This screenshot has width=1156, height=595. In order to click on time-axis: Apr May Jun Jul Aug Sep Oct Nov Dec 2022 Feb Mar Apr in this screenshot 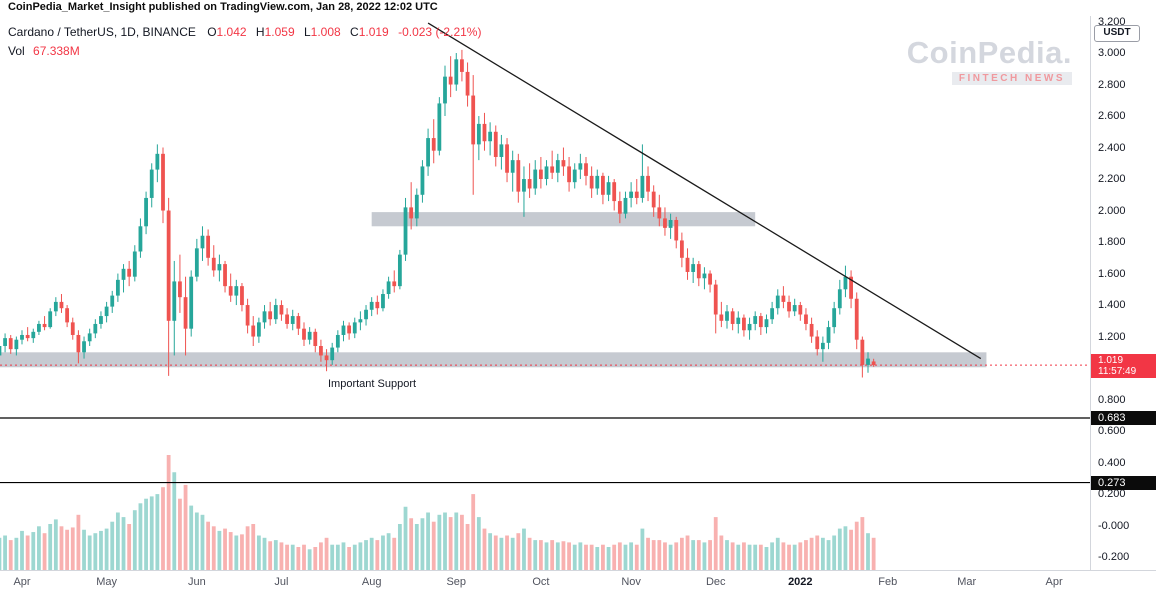, I will do `click(578, 582)`.